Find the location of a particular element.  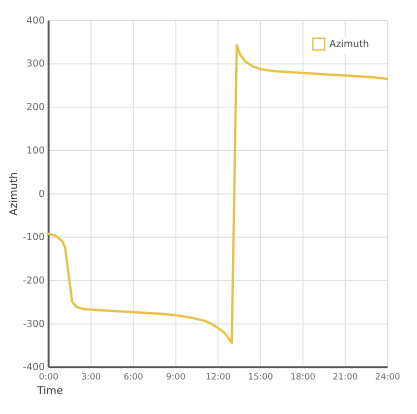

y-tick-label: -300 is located at coordinates (33, 324).